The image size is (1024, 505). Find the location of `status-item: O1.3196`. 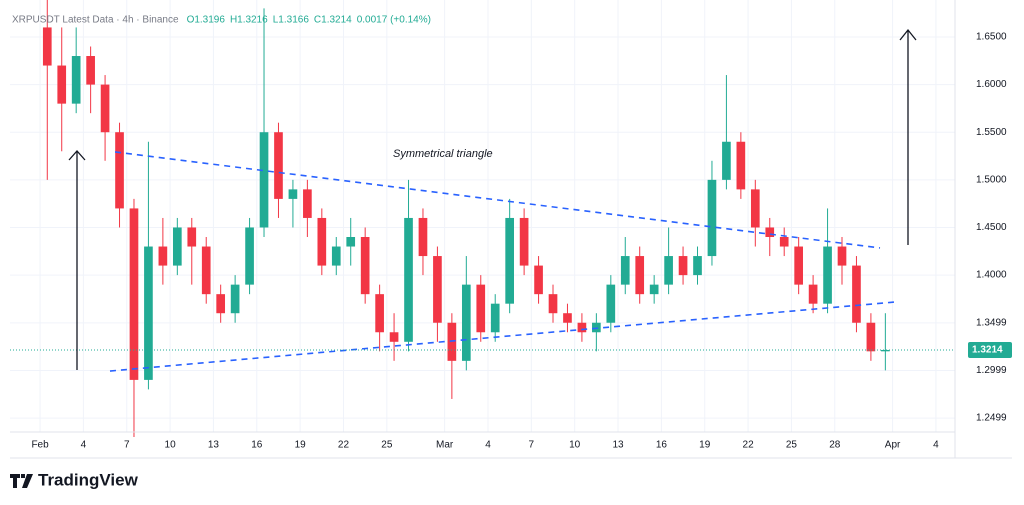

status-item: O1.3196 is located at coordinates (206, 20).